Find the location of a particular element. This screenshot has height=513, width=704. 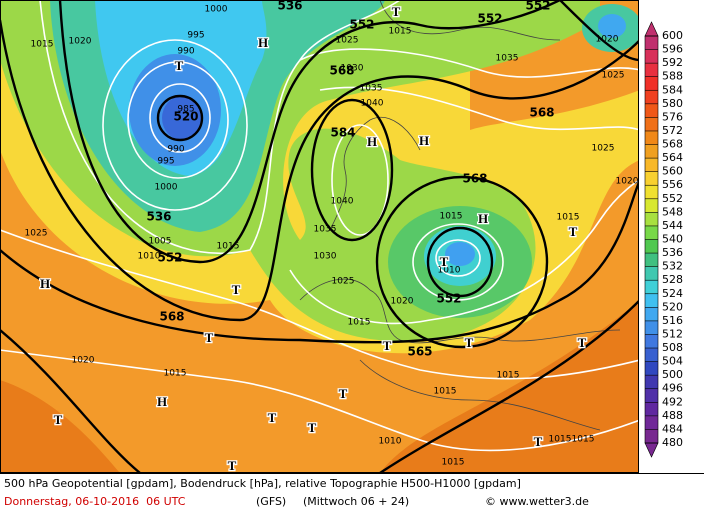

scale-tick-label: 484 is located at coordinates (672, 428).